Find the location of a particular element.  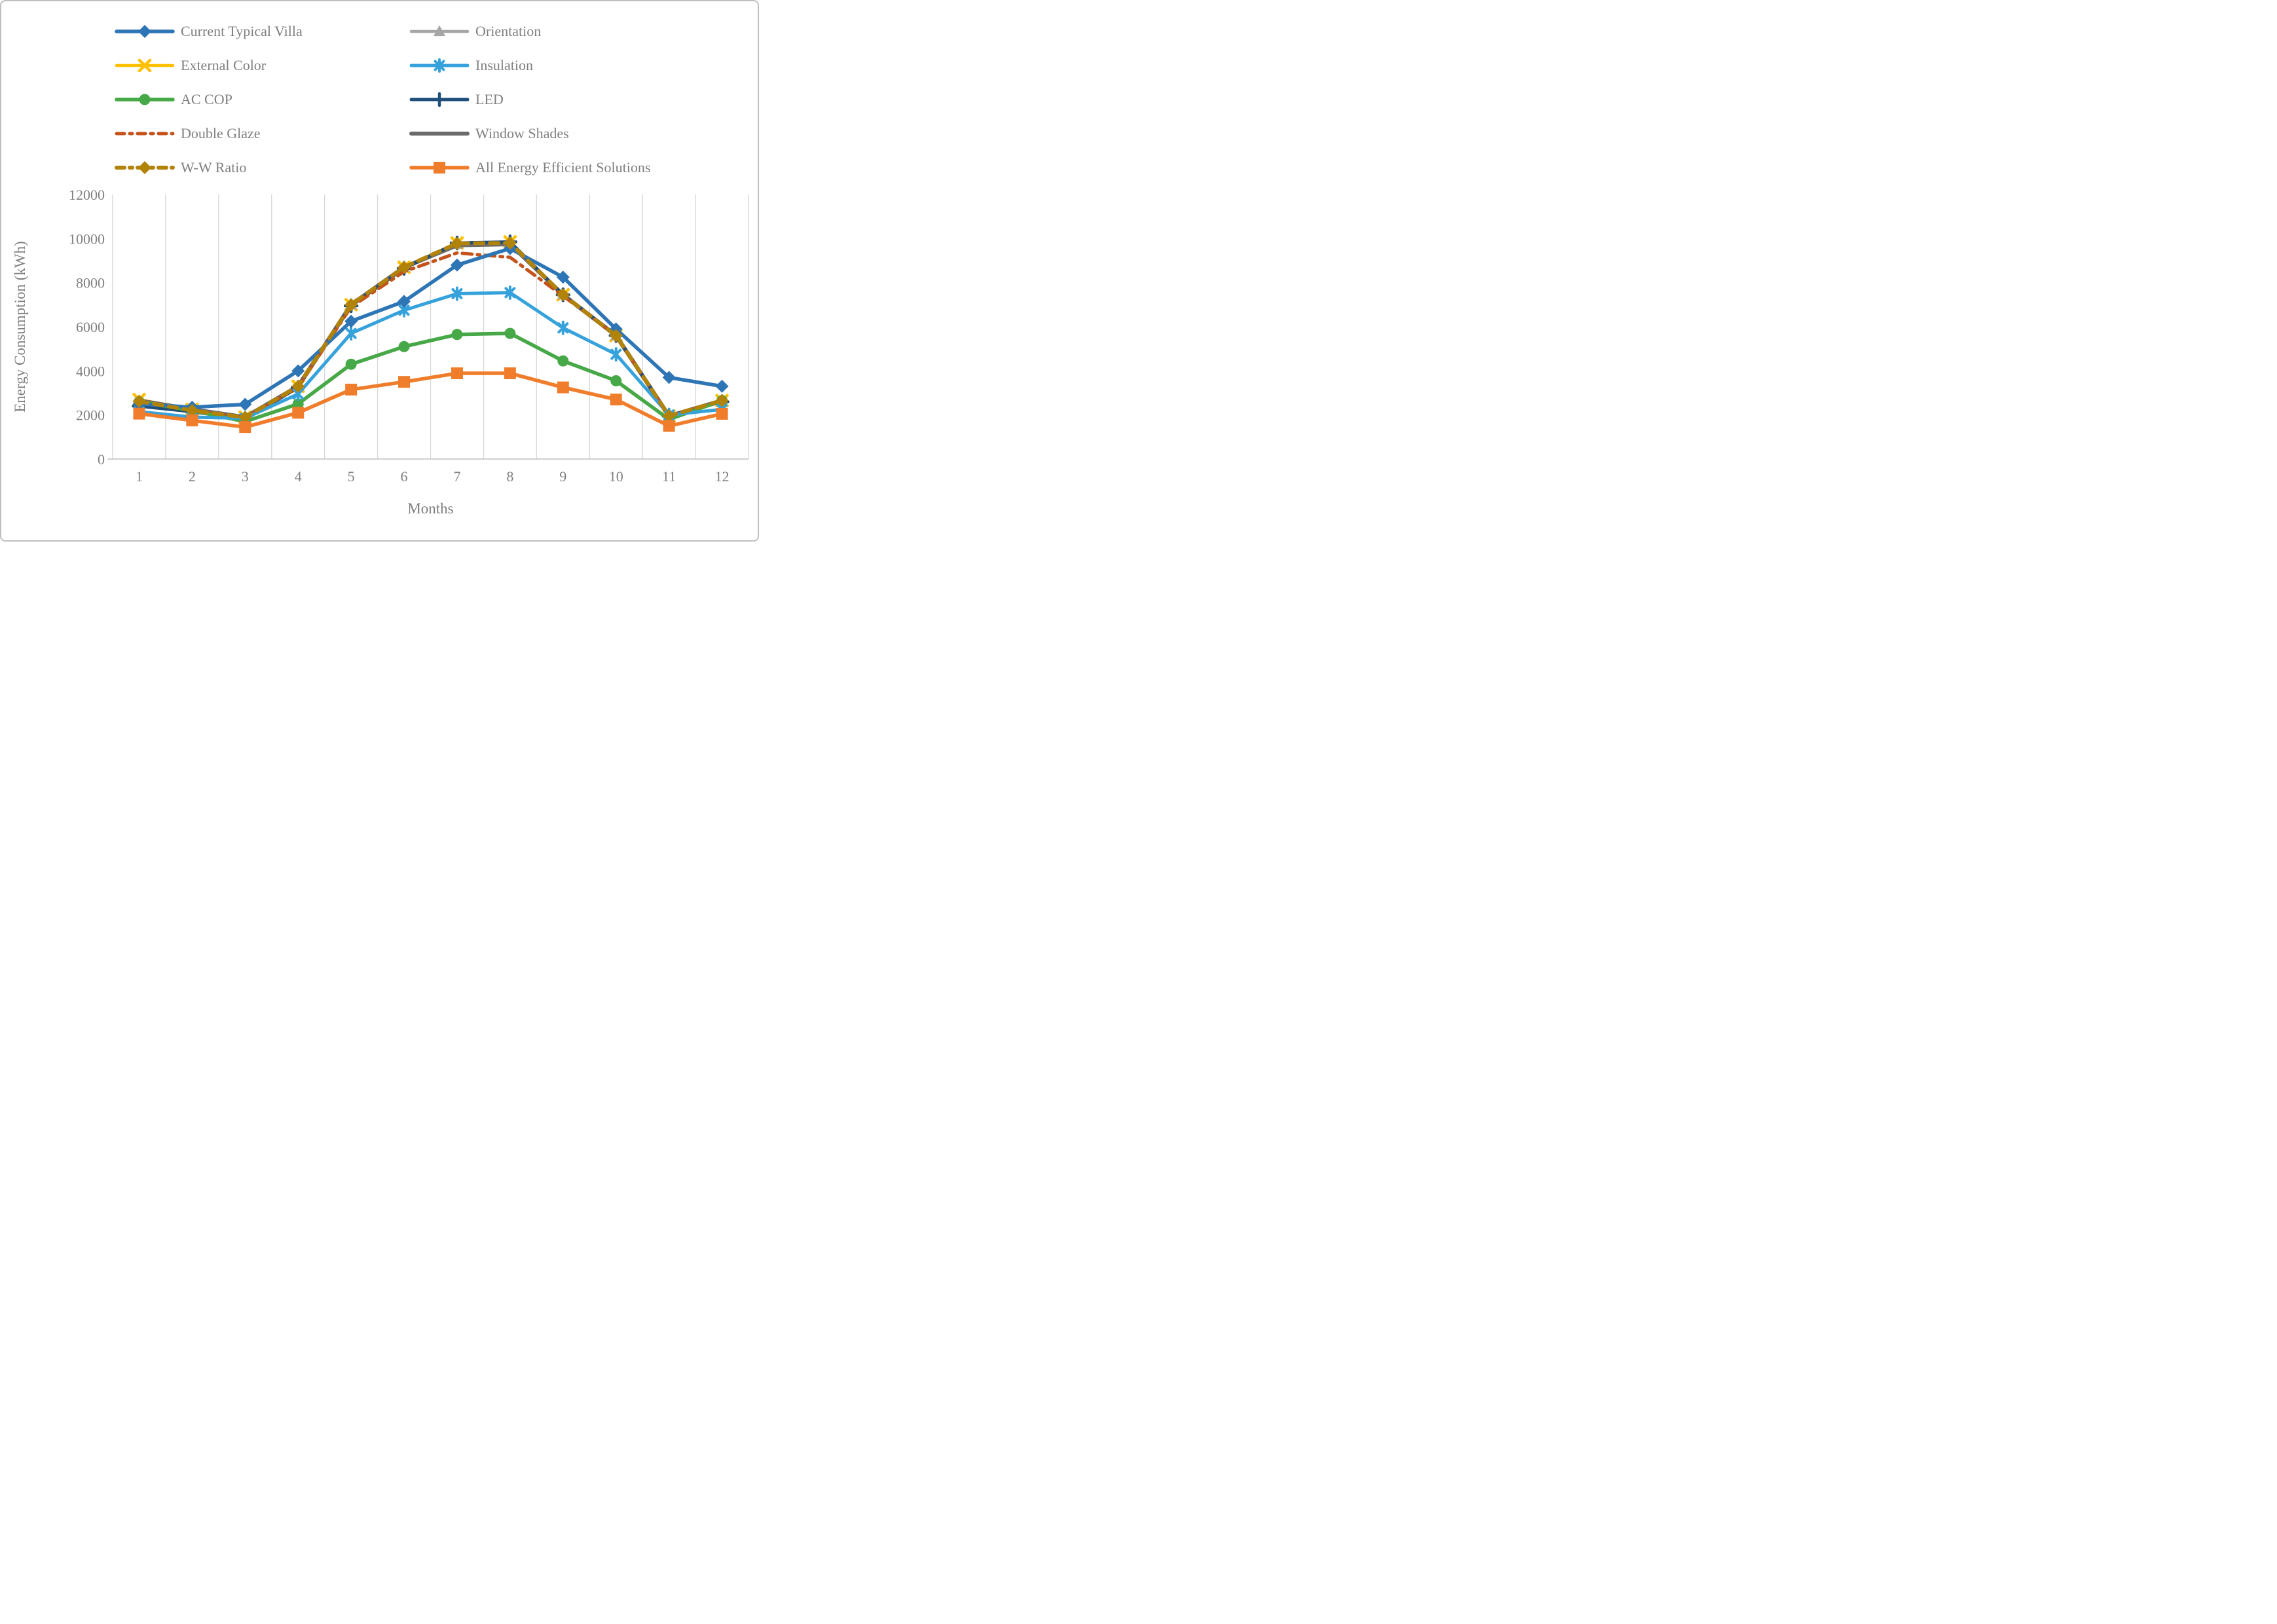

legend-item-label: Insulation is located at coordinates (504, 65).